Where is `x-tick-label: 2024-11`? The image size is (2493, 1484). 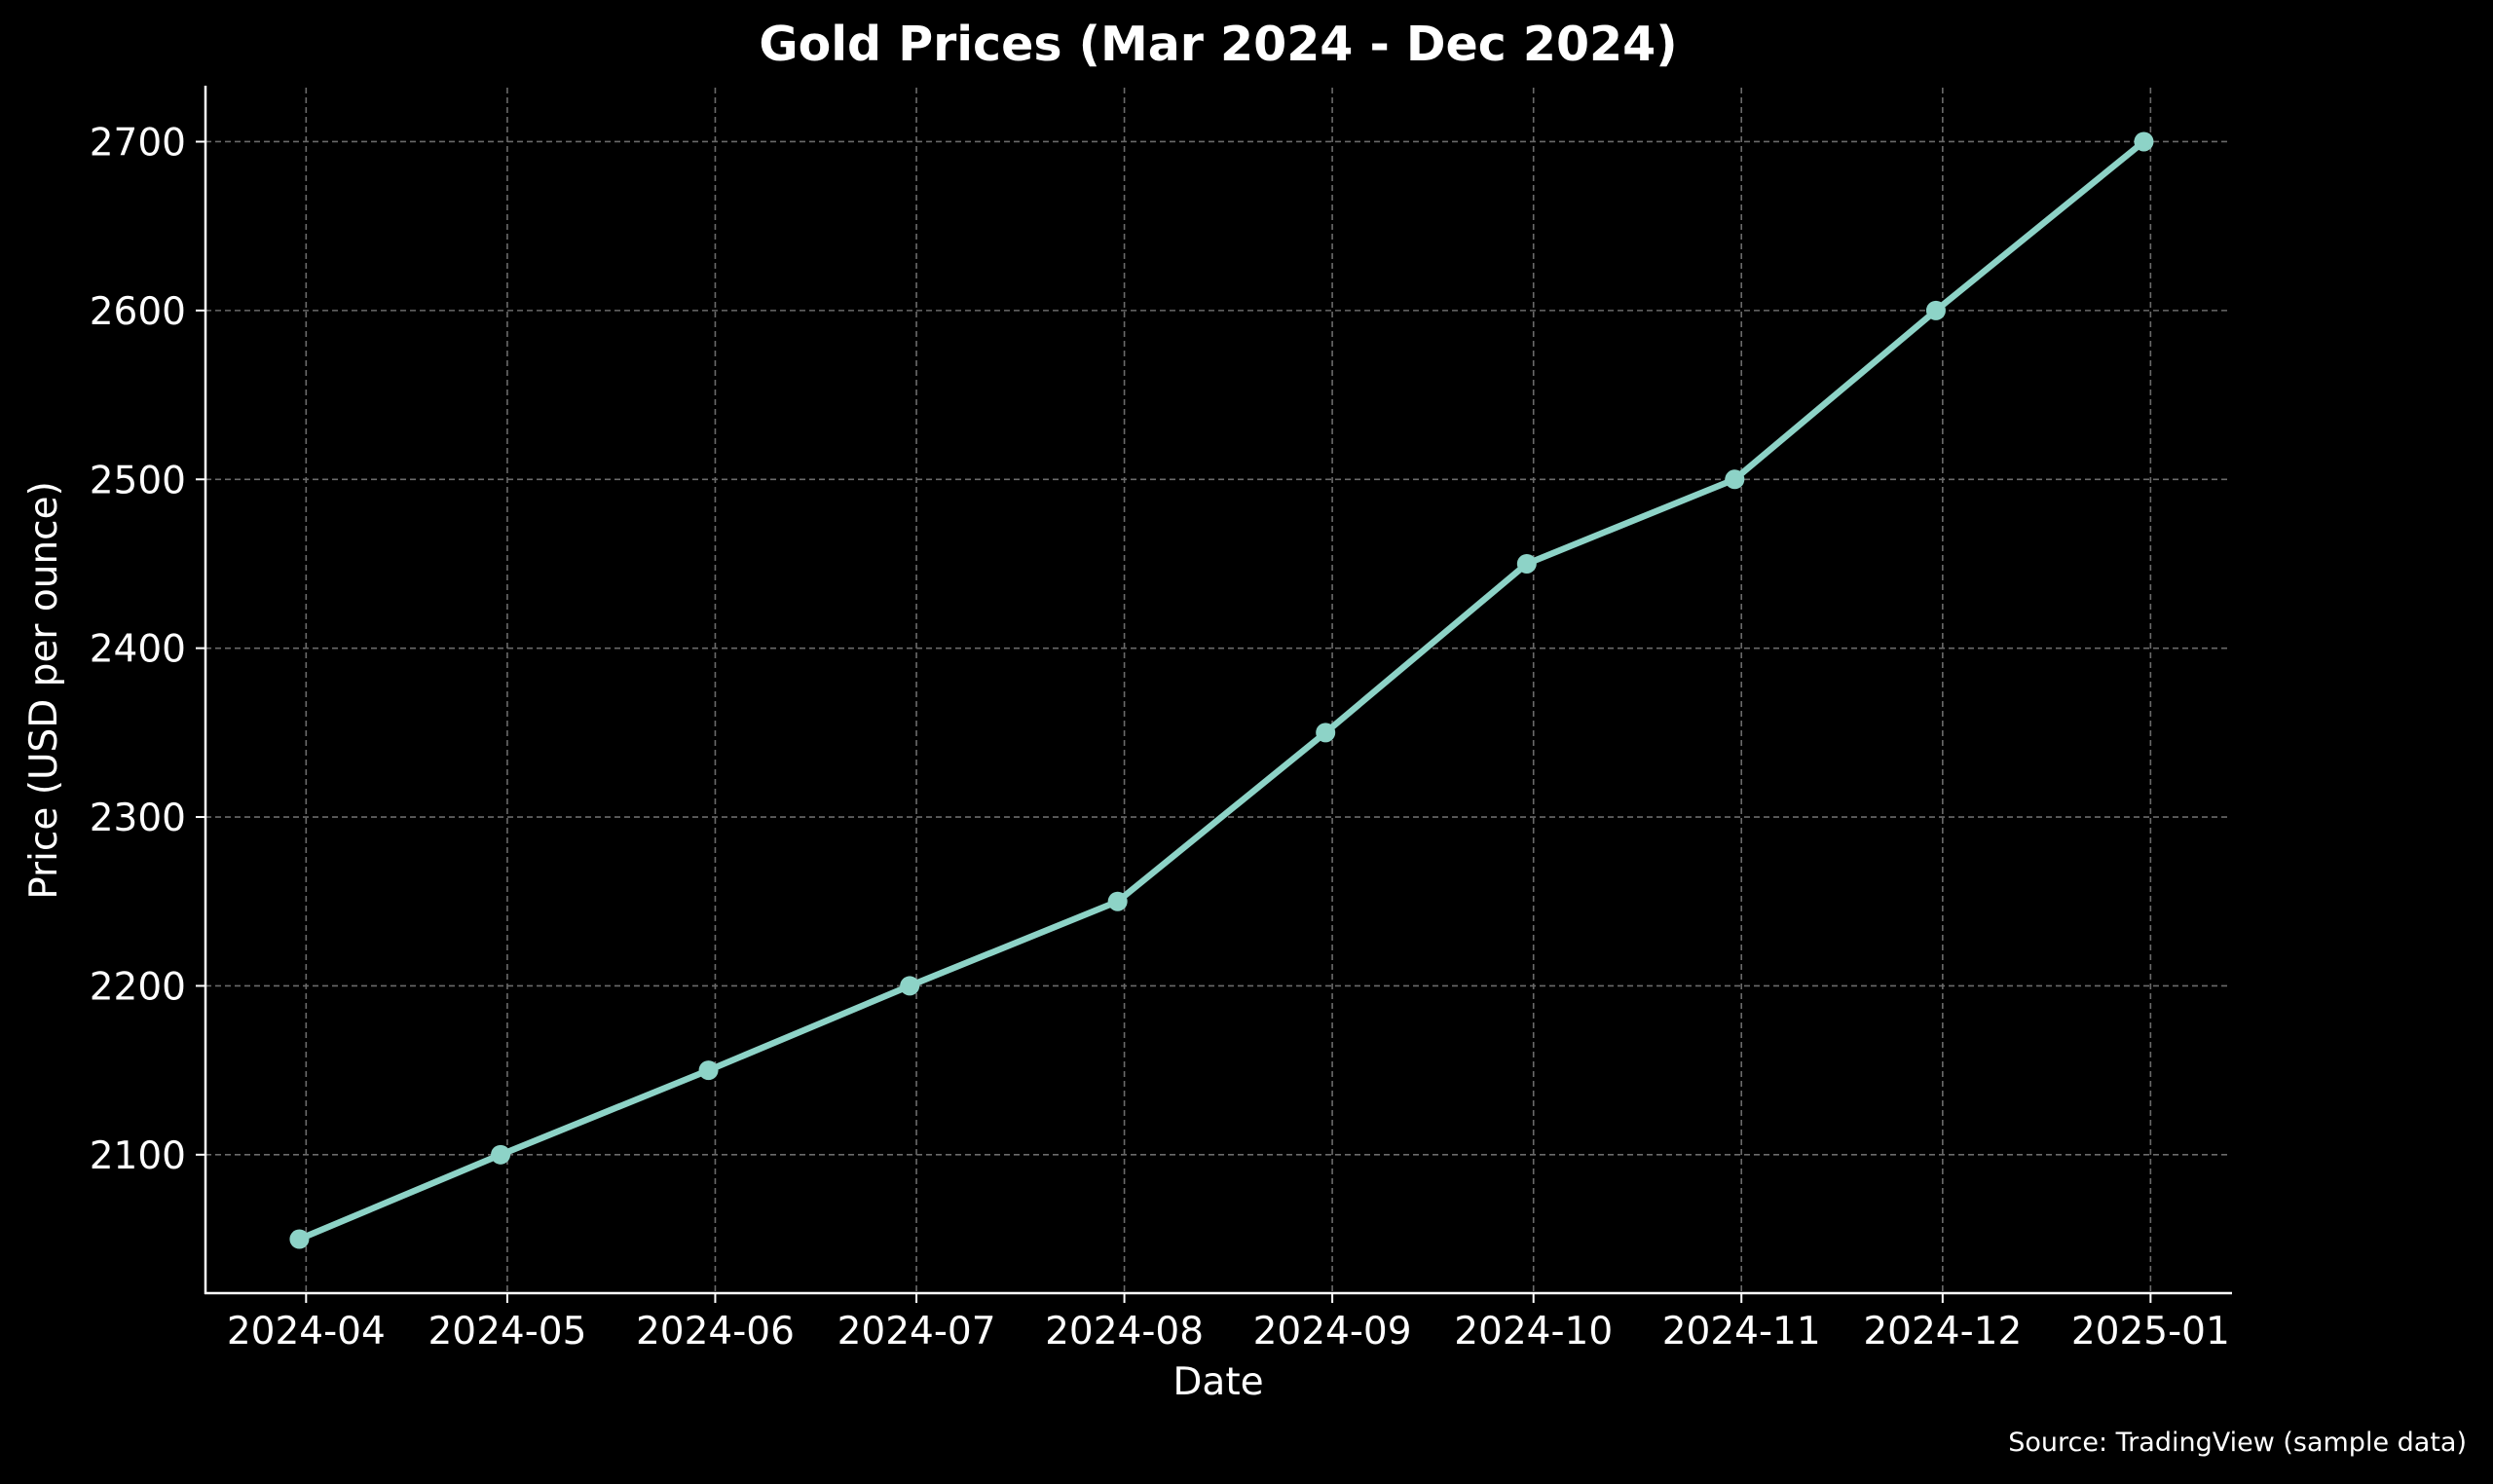 x-tick-label: 2024-11 is located at coordinates (1742, 1332).